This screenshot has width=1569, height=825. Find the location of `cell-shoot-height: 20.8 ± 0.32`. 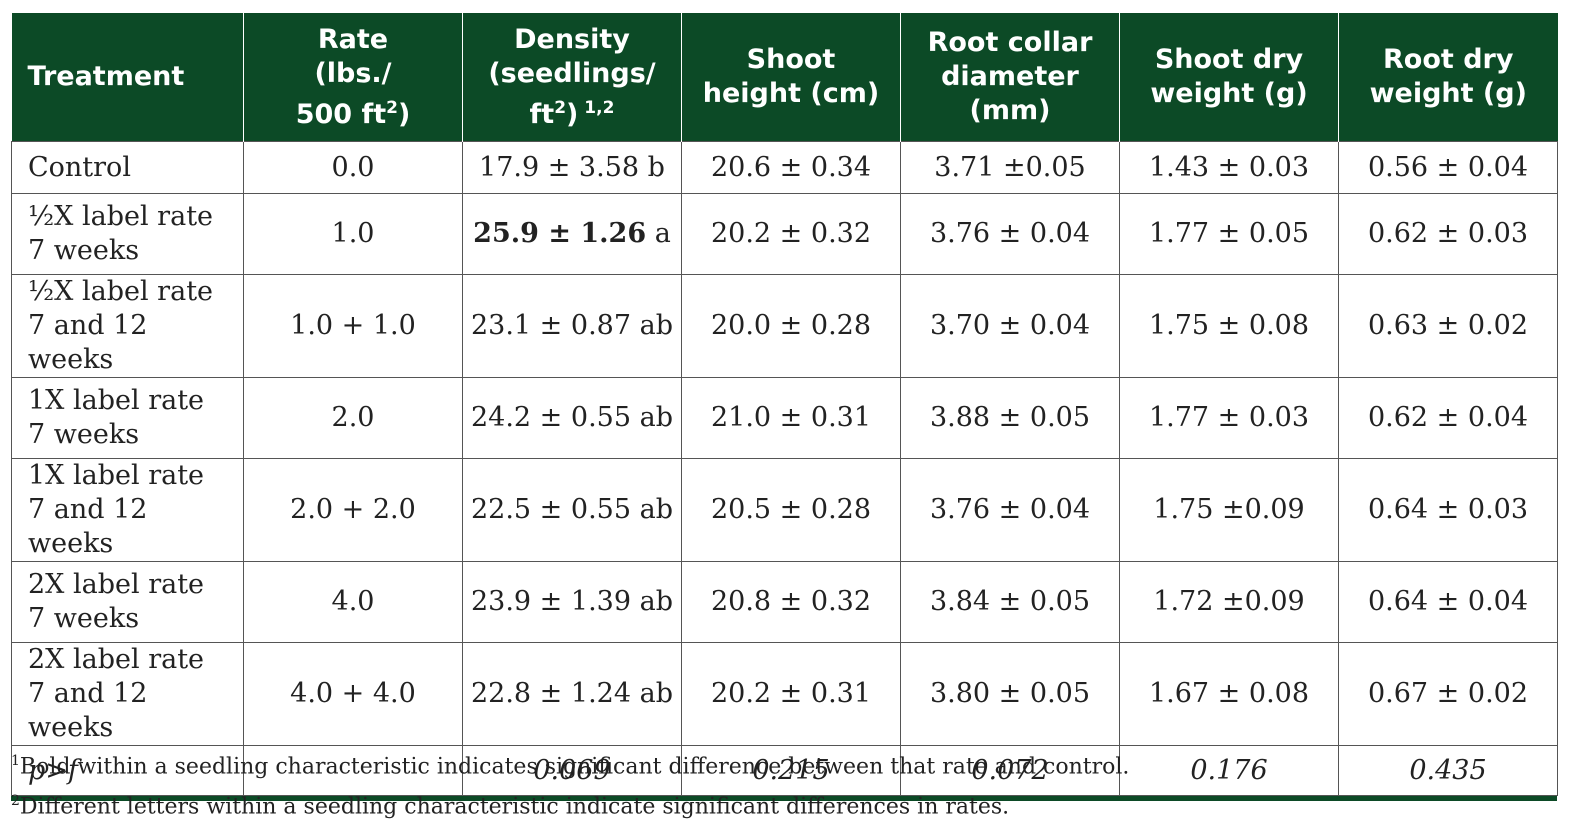

cell-shoot-height: 20.8 ± 0.32 is located at coordinates (791, 602).